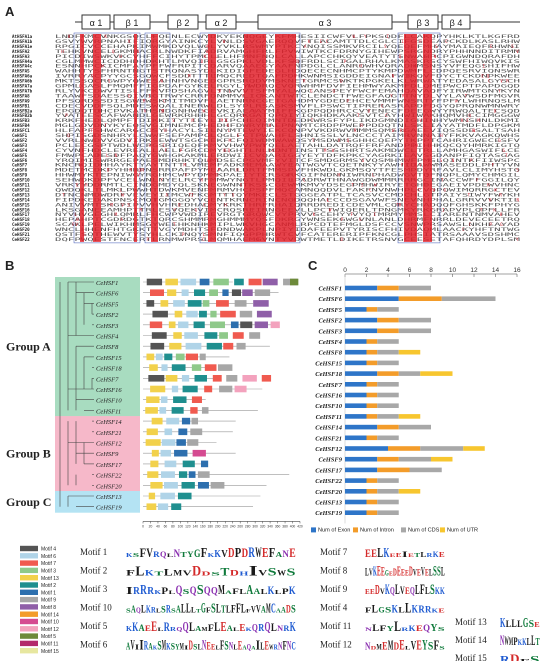 The width and height of the screenshot is (550, 661). Describe the element at coordinates (496, 270) in the screenshot. I see `x-tick-label: 14` at that location.